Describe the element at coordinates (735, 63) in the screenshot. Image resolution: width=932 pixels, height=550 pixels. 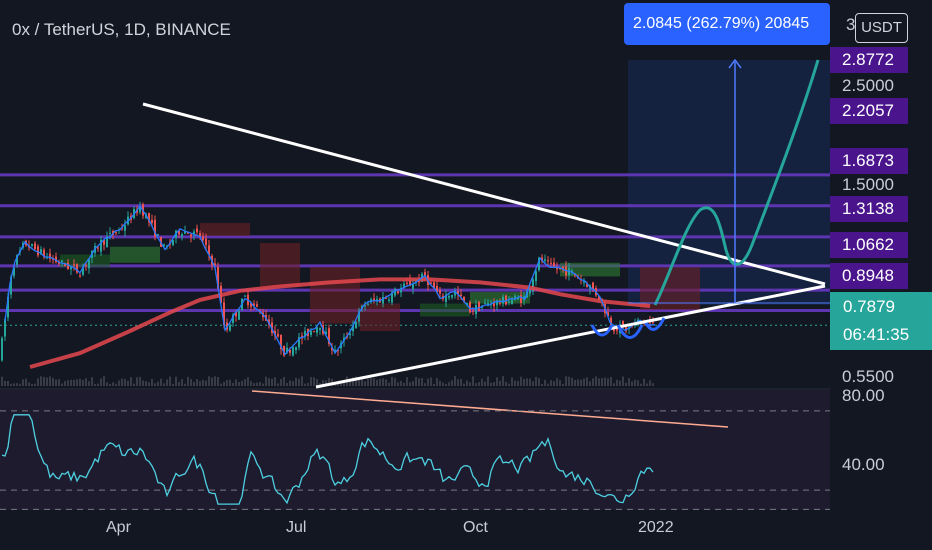
I see `measure-arrow-head` at that location.